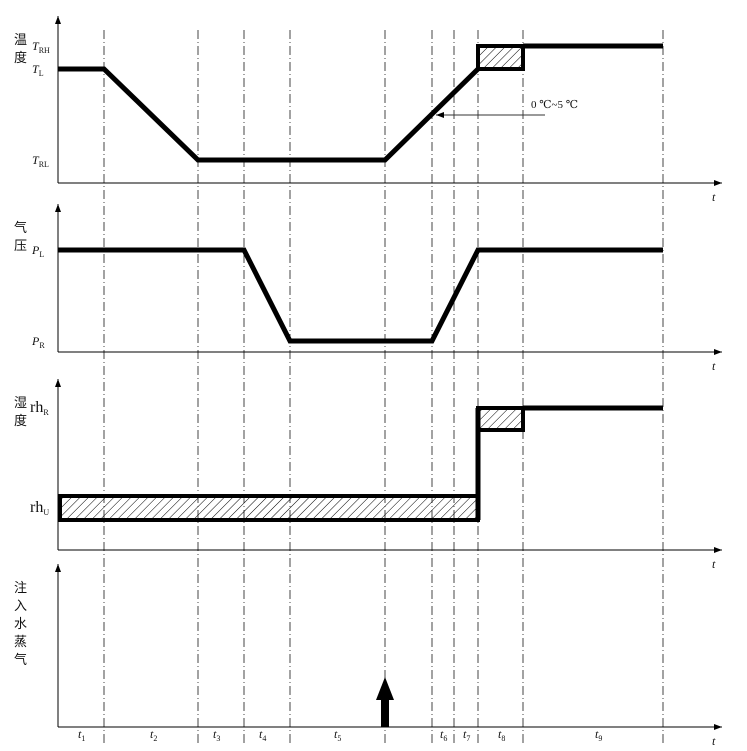  I want to click on interval-label-2: t2, so click(153, 735).